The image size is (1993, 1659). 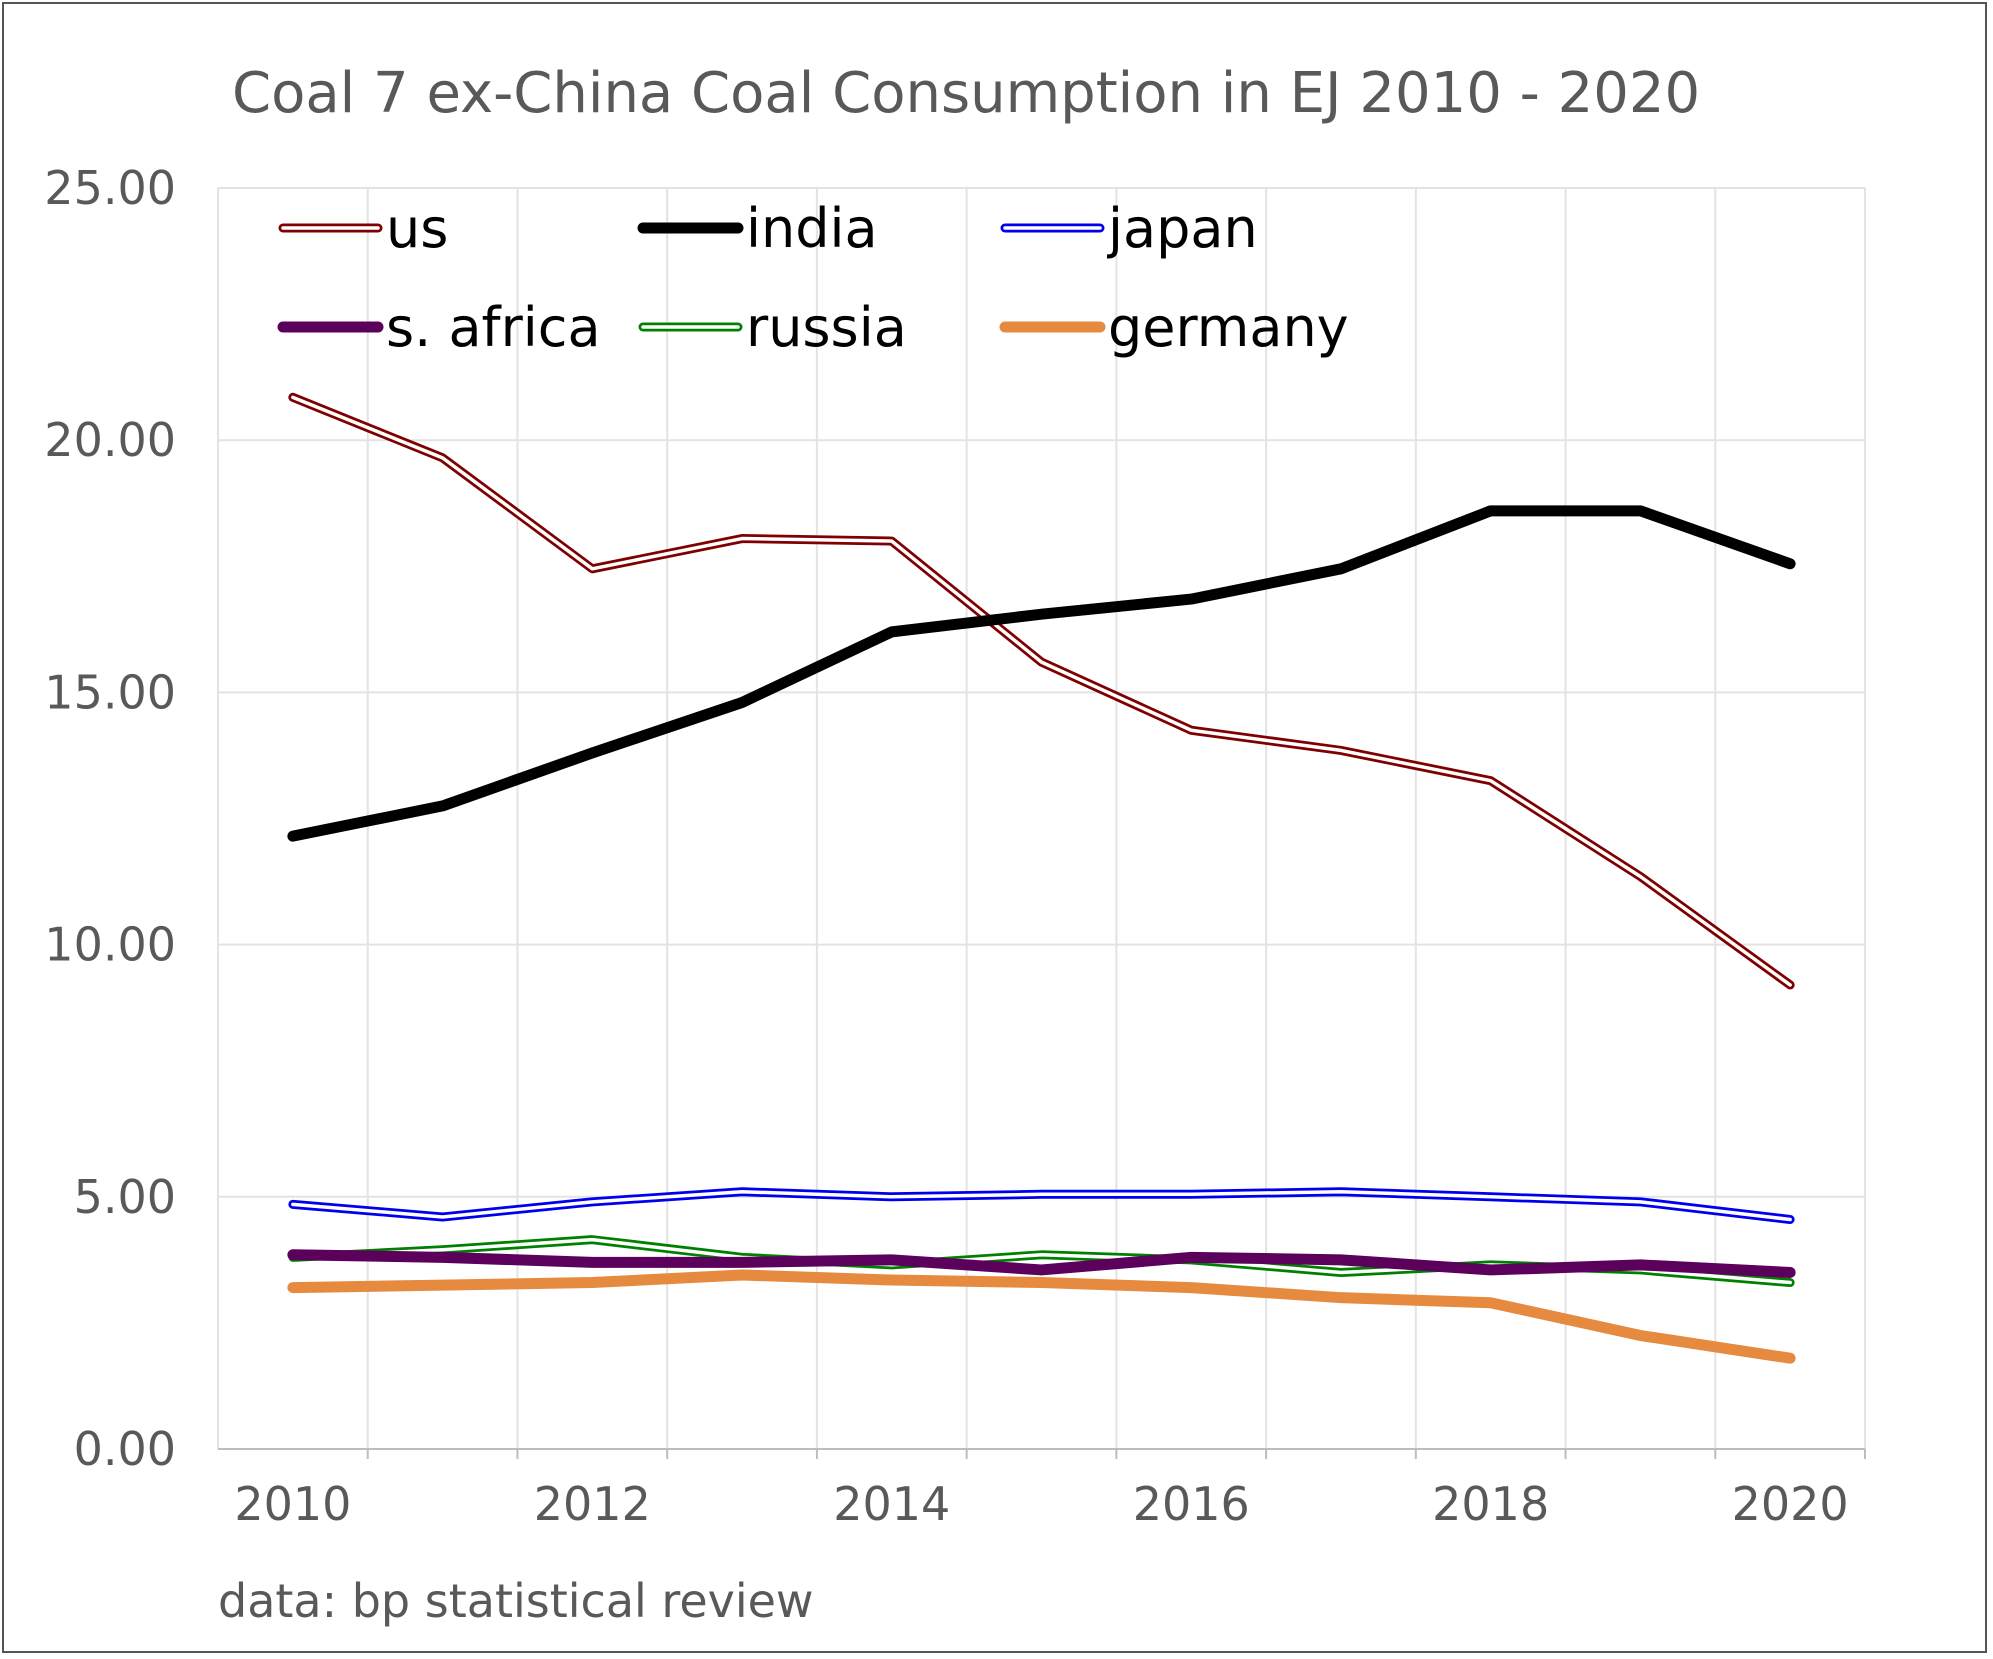 I want to click on x-tick-label: 2018, so click(x=1490, y=1504).